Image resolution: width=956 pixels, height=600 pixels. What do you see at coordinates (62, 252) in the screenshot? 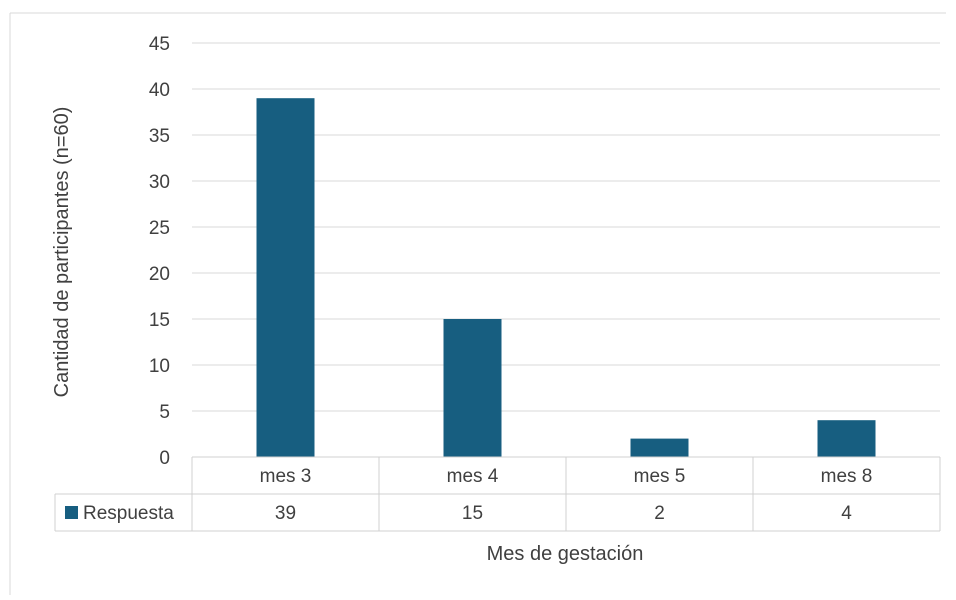
I see `y-axis-label: Cantidad de participantes (n=60)` at bounding box center [62, 252].